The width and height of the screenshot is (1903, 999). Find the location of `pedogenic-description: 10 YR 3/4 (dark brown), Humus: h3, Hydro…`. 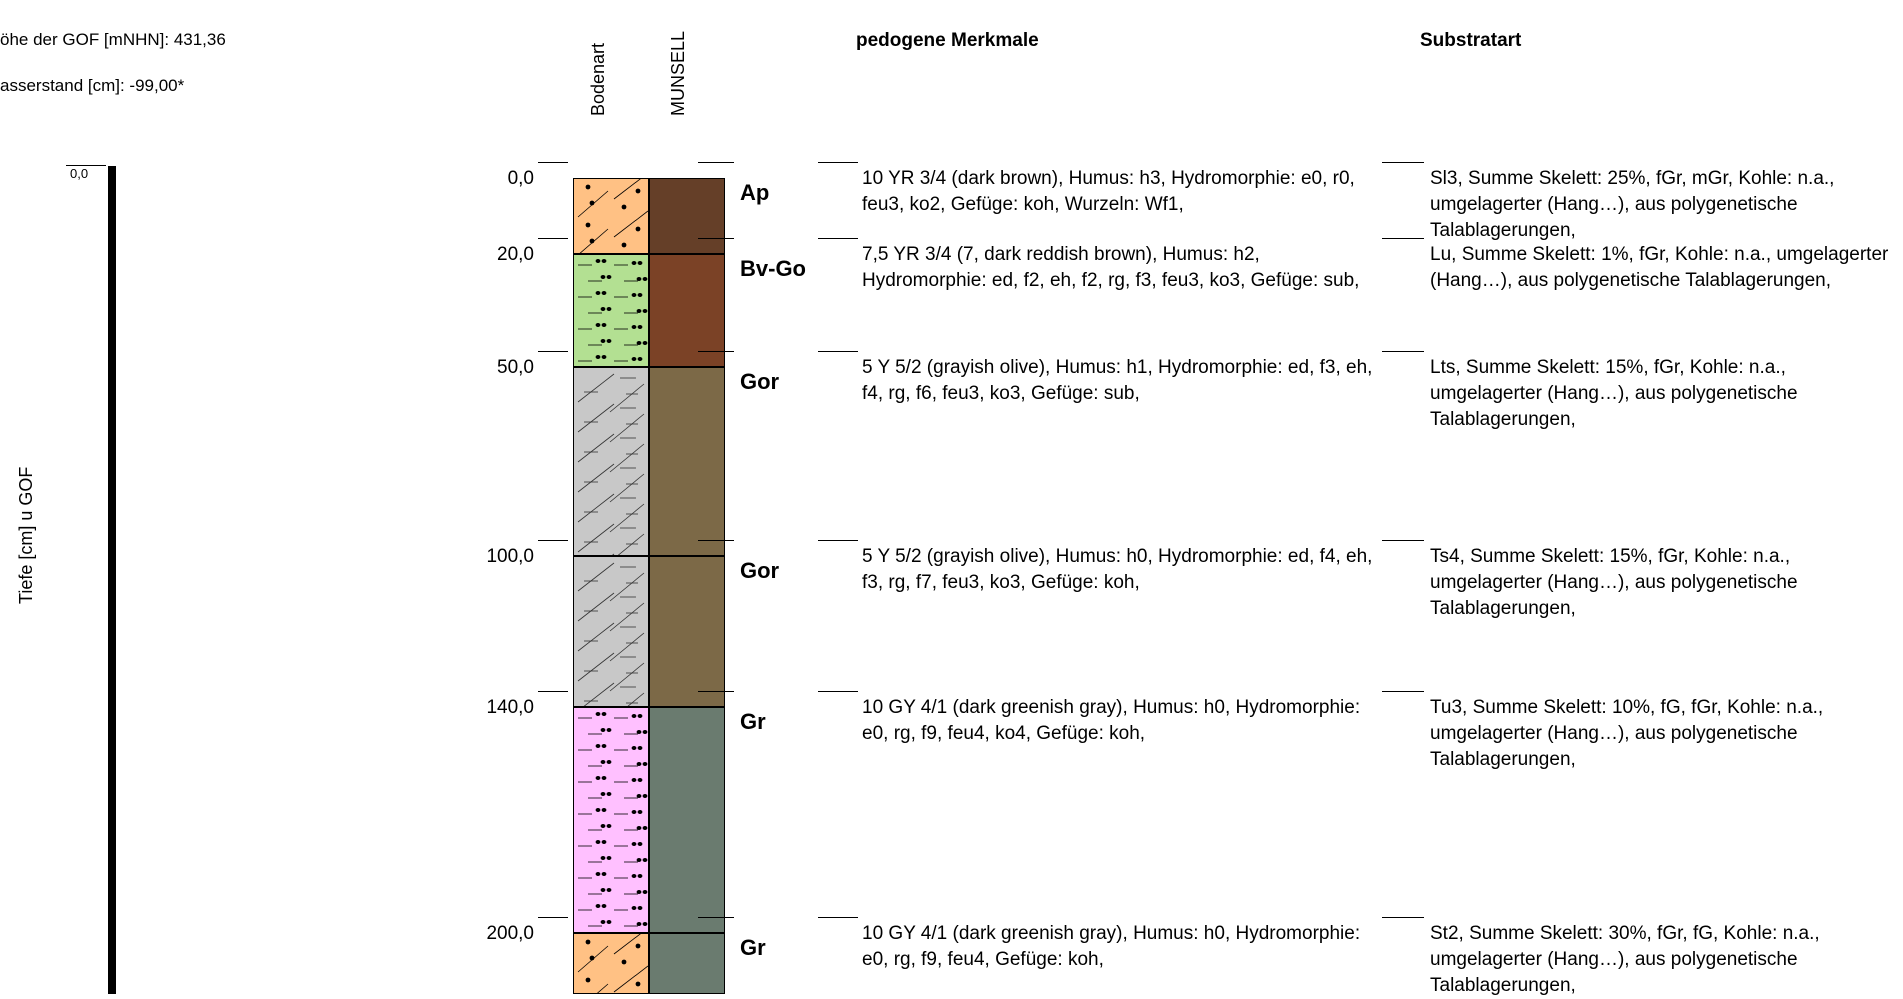

pedogenic-description: 10 YR 3/4 (dark brown), Humus: h3, Hydro… is located at coordinates (1122, 192).